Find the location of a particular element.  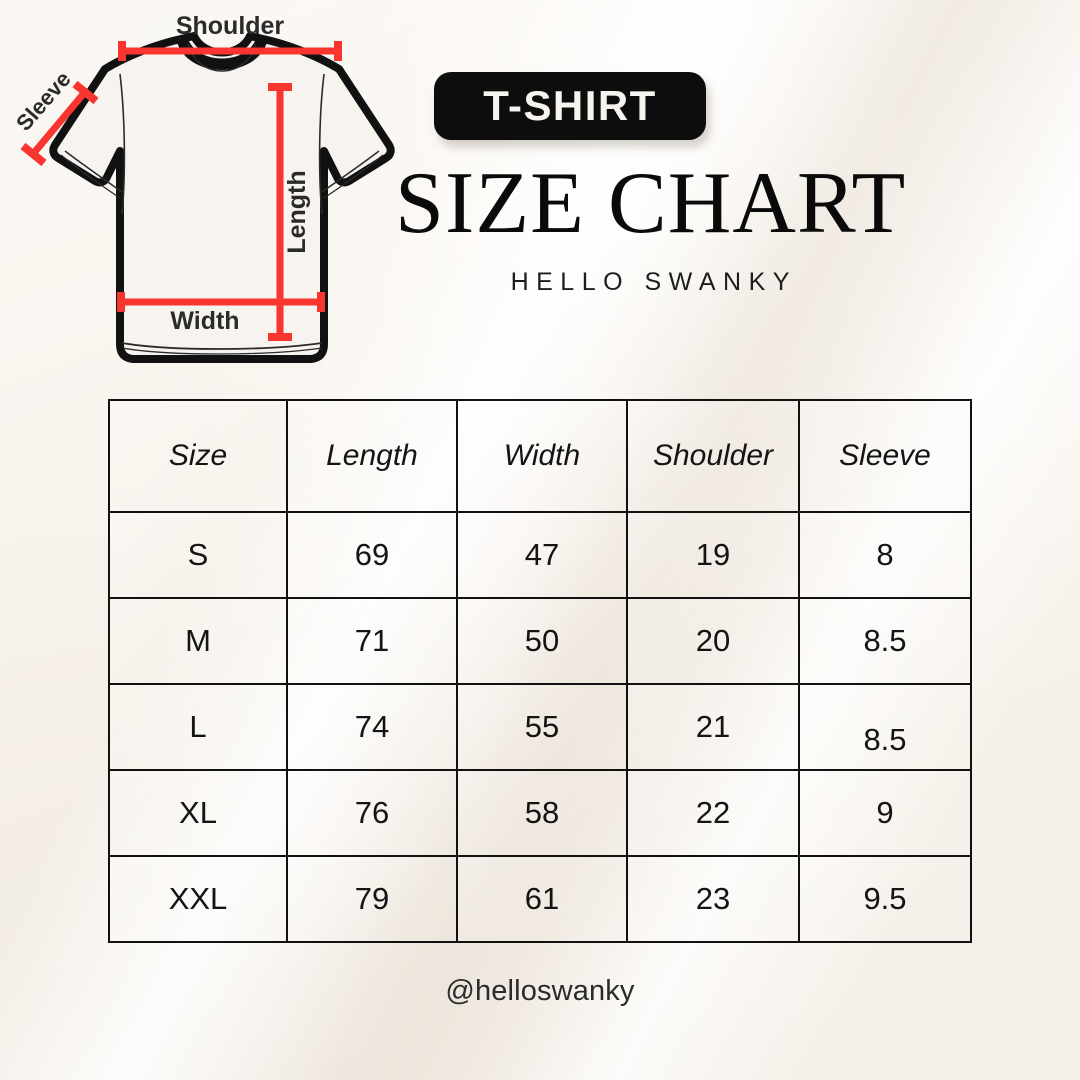

cell-shoulder: 23 is located at coordinates (713, 899).